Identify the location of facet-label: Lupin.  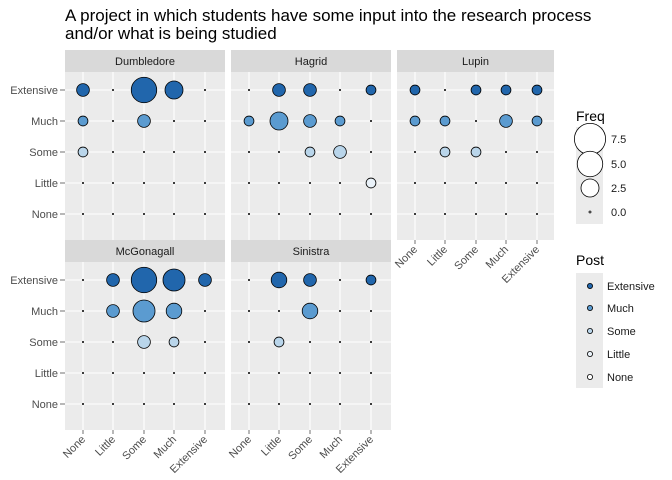
(475, 62).